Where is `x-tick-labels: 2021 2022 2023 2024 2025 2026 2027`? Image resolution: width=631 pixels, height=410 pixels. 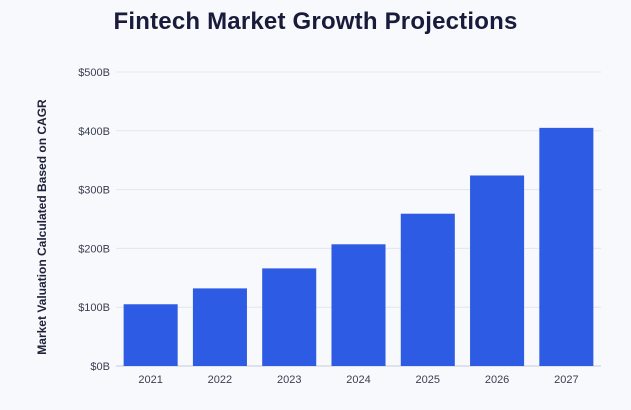 x-tick-labels: 2021 2022 2023 2024 2025 2026 2027 is located at coordinates (358, 380).